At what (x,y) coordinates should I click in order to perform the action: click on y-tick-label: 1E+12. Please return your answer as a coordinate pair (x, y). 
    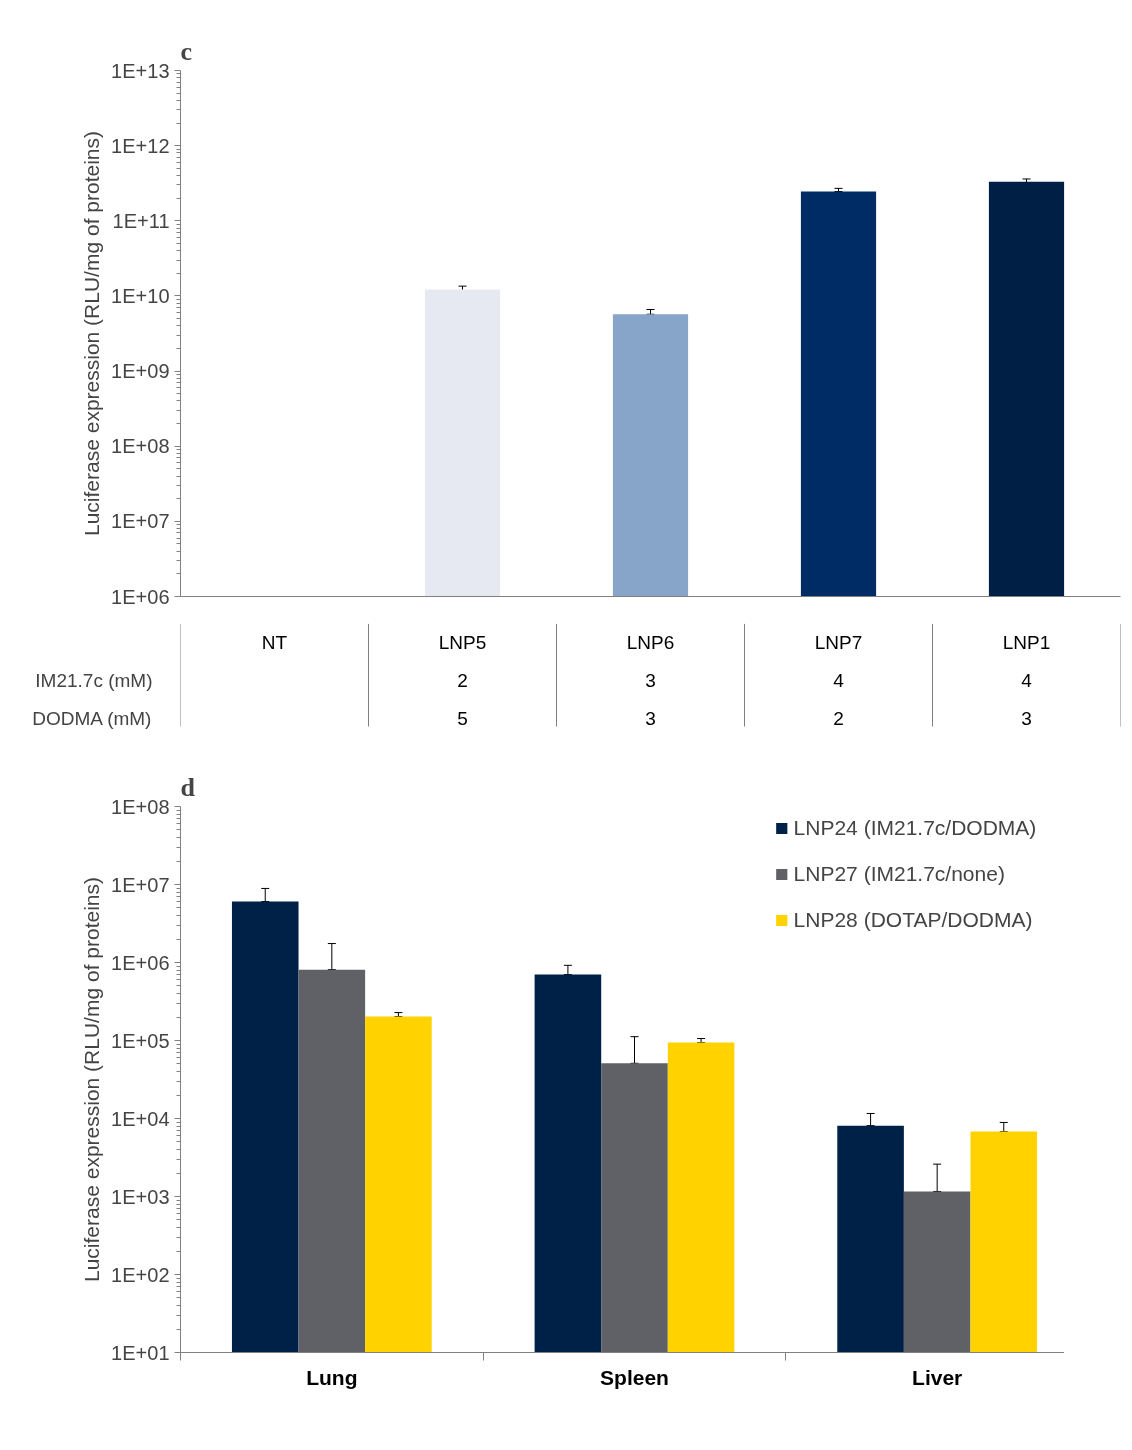
    Looking at the image, I should click on (140, 145).